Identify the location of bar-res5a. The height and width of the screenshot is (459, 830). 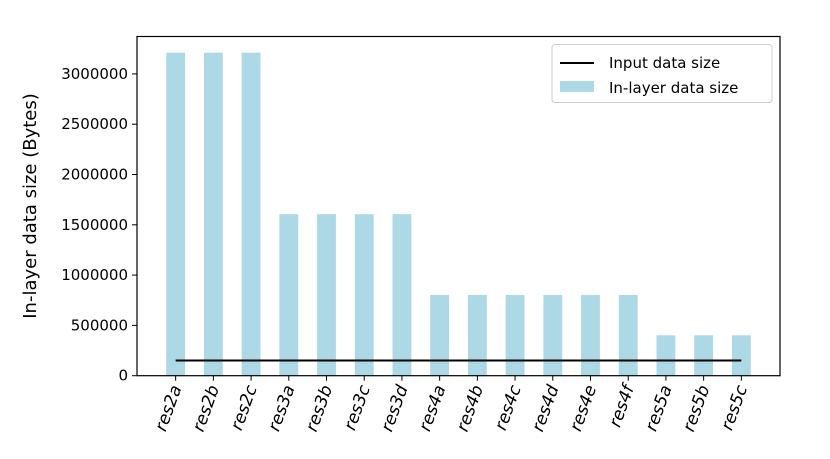
(666, 355).